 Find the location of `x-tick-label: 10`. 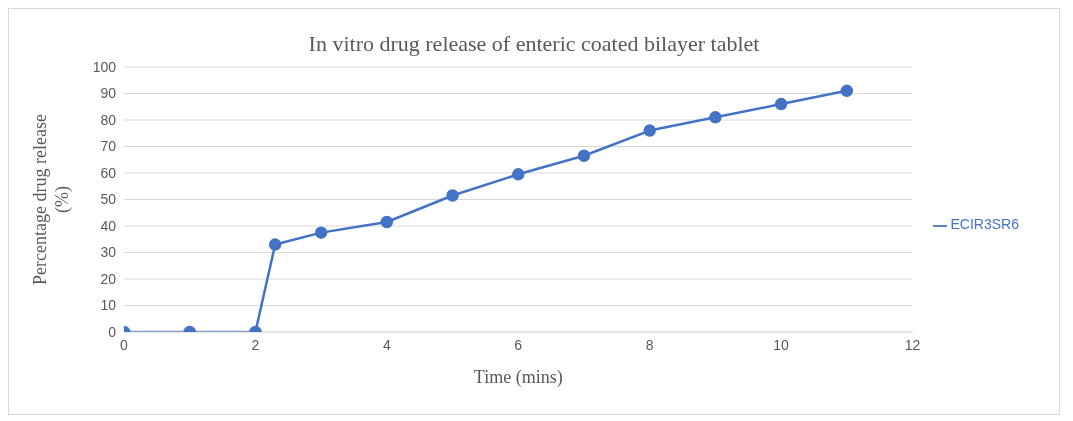

x-tick-label: 10 is located at coordinates (781, 344).